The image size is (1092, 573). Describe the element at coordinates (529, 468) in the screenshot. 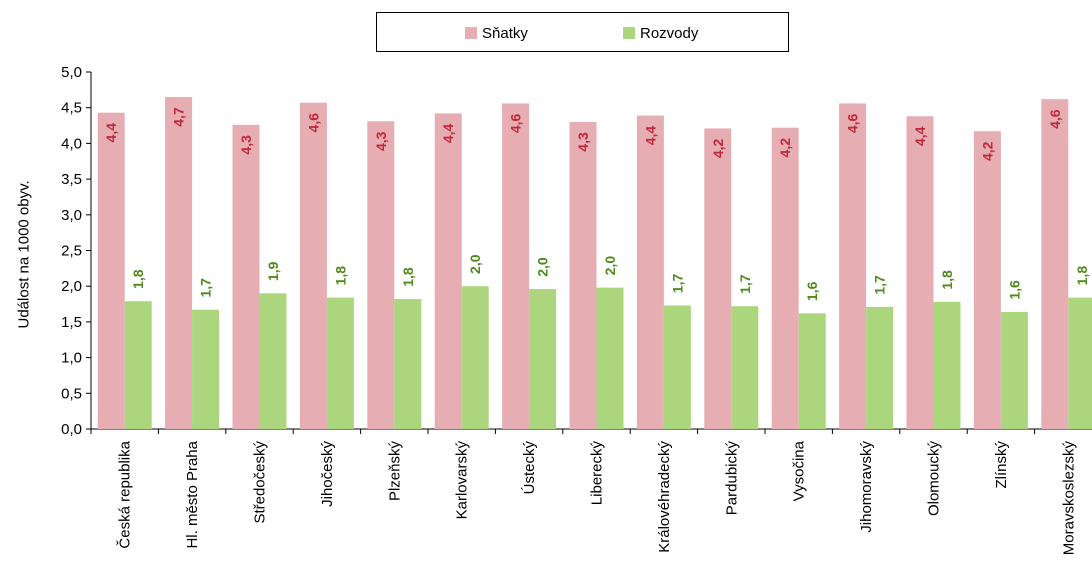

I see `category-label: Ústecký` at that location.